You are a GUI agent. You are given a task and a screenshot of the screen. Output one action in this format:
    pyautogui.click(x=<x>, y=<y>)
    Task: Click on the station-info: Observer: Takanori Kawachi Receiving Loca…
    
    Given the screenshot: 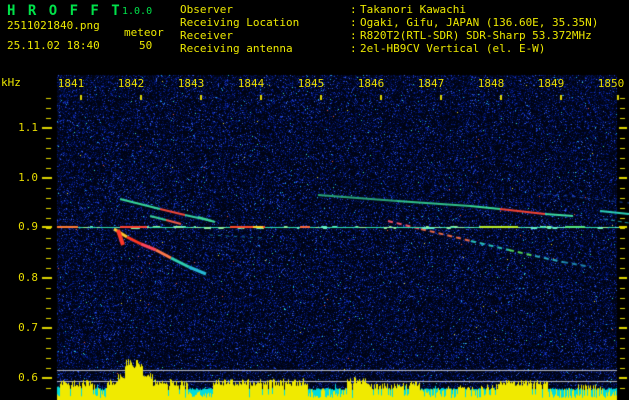 What is the action you would take?
    pyautogui.click(x=389, y=29)
    